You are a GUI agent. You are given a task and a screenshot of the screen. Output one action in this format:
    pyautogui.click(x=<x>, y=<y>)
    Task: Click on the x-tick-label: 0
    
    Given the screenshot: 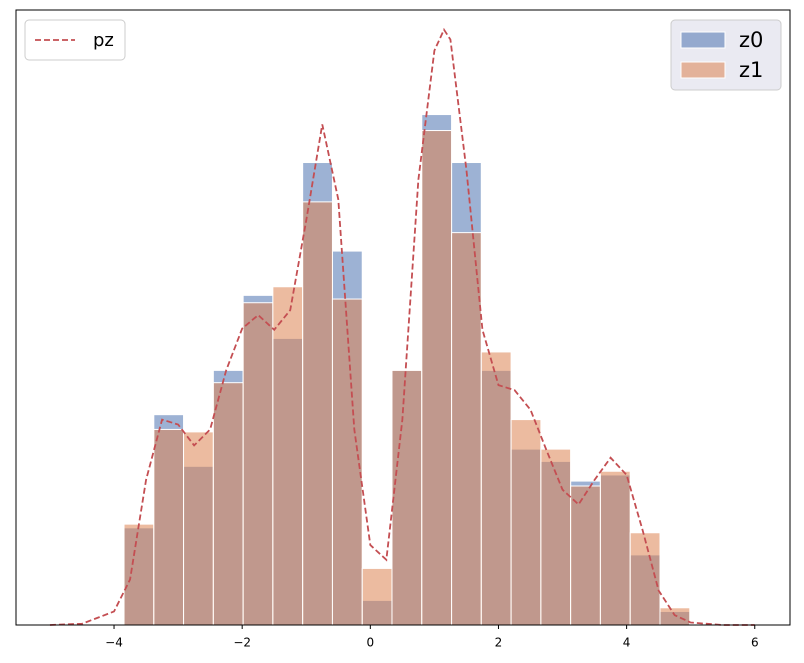 What is the action you would take?
    pyautogui.click(x=371, y=643)
    